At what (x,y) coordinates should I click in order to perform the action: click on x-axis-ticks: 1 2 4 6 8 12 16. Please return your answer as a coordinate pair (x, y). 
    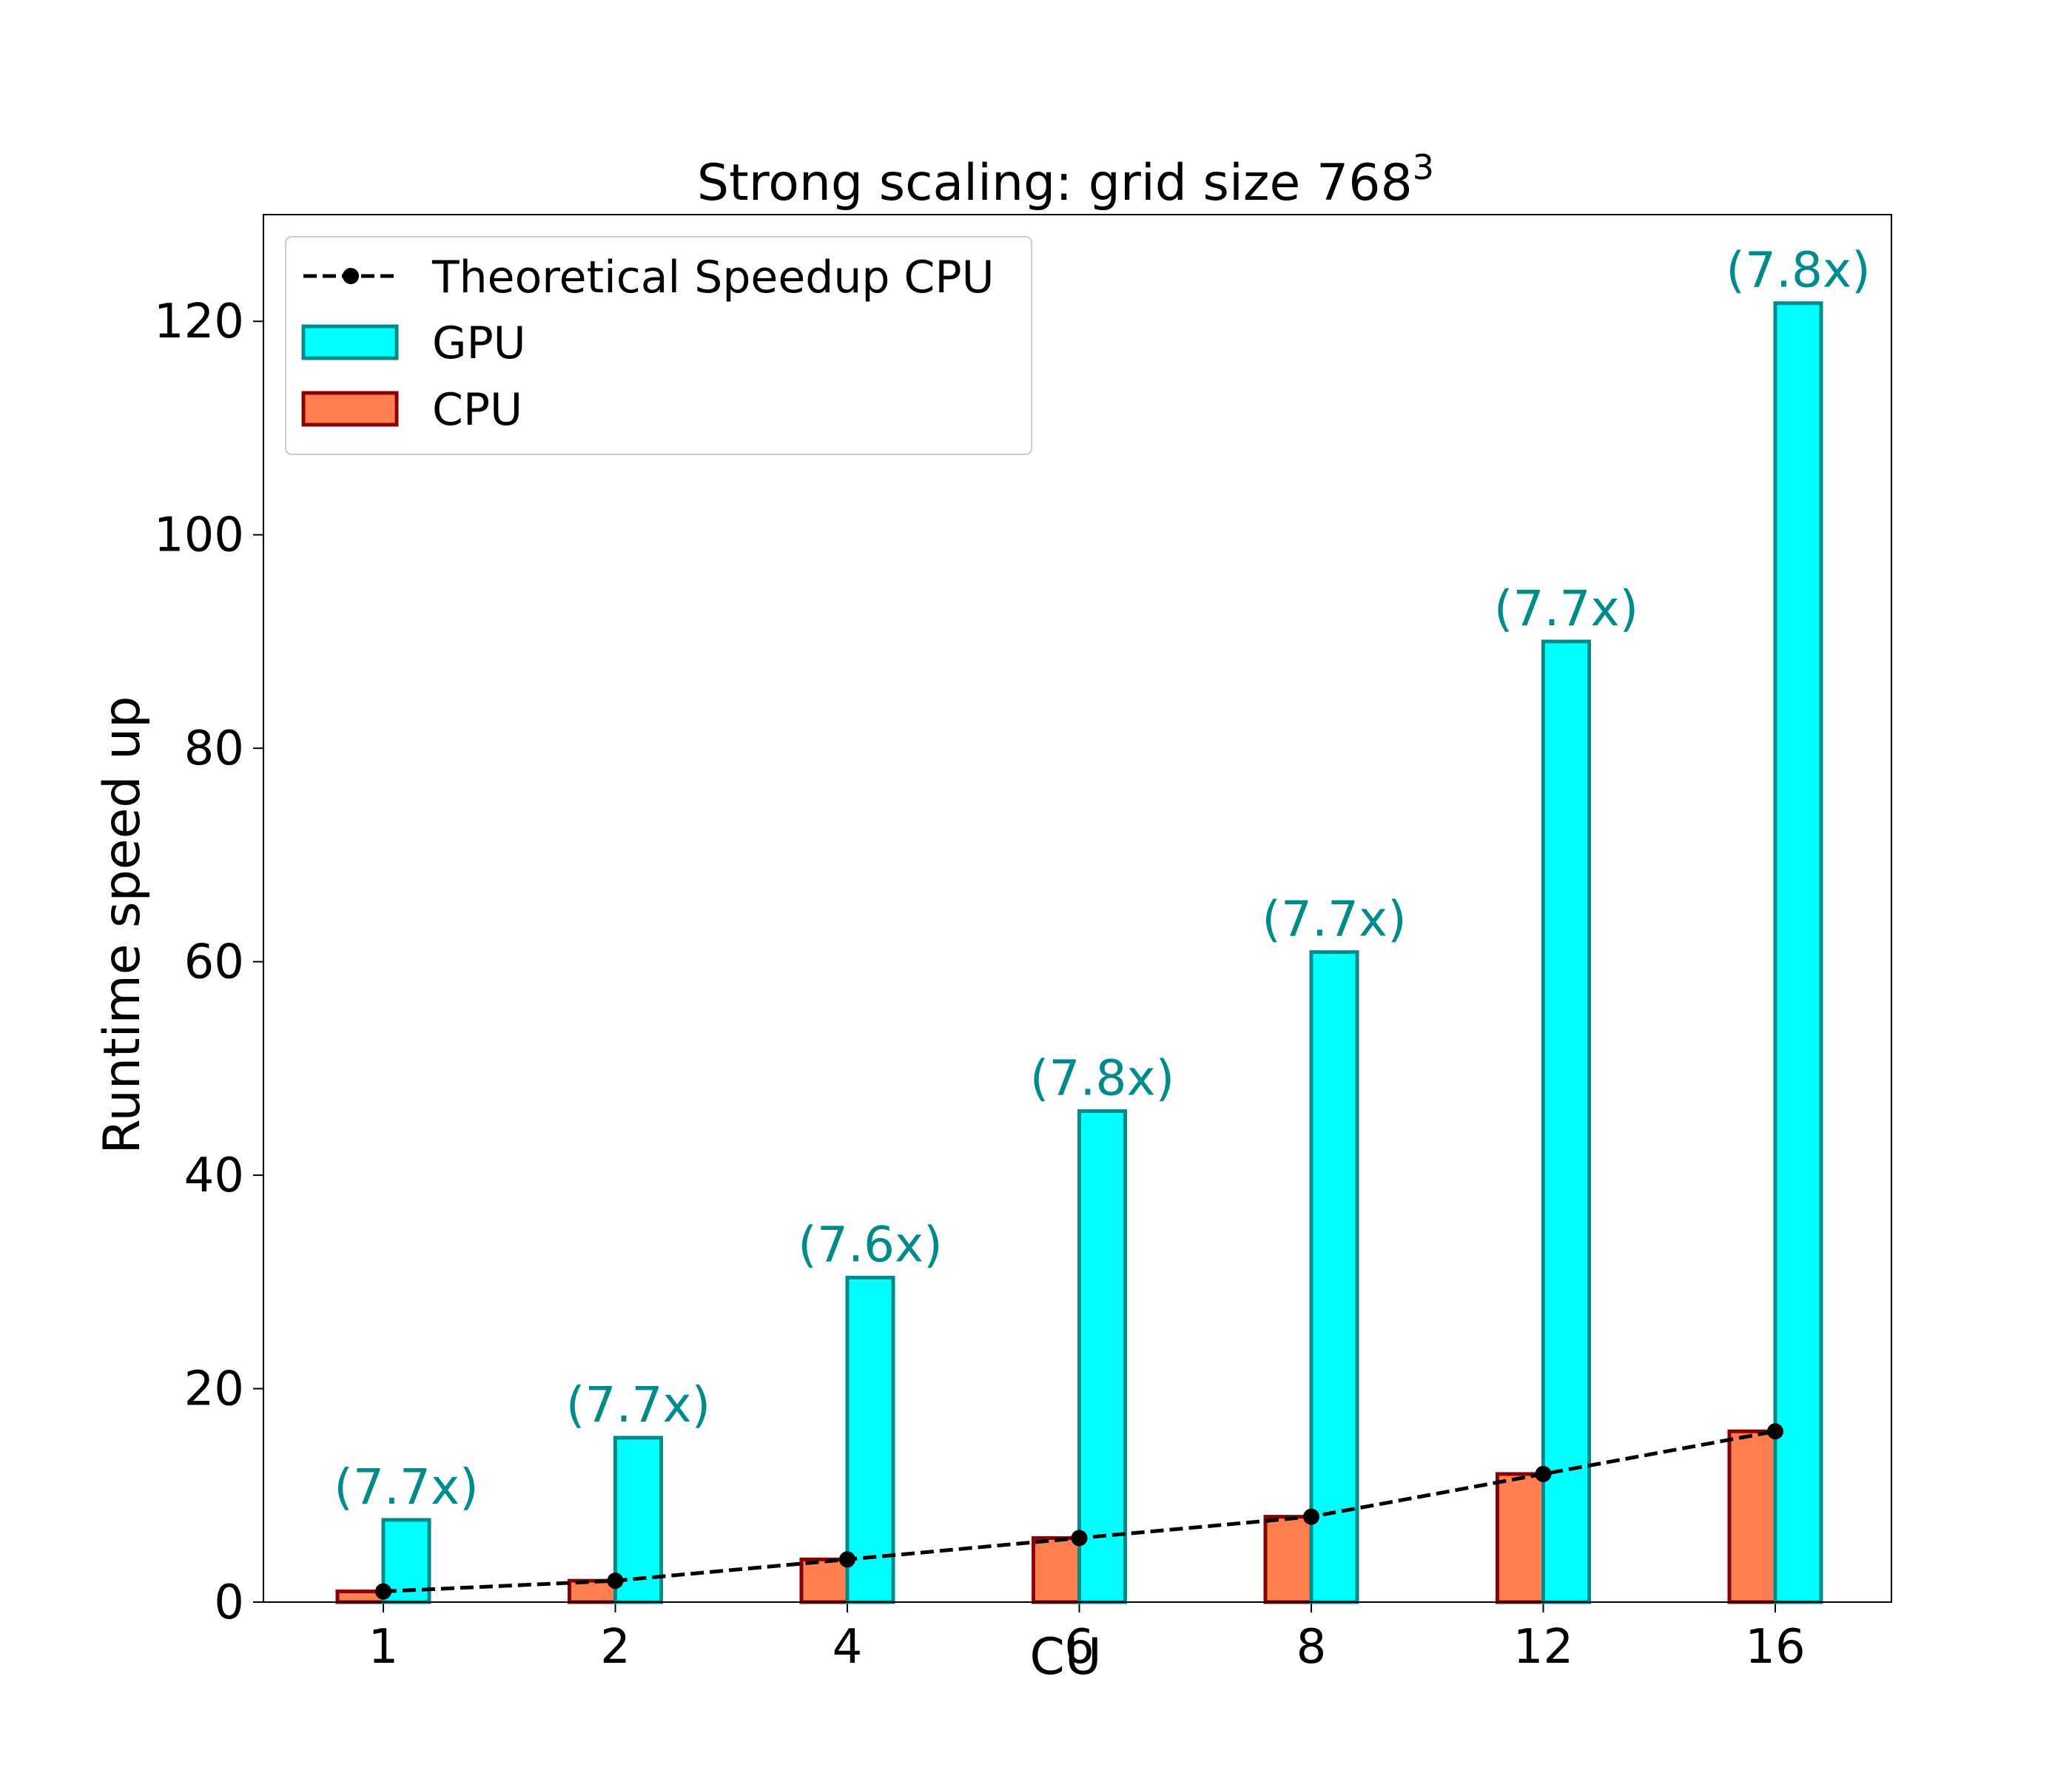
    Looking at the image, I should click on (1087, 1638).